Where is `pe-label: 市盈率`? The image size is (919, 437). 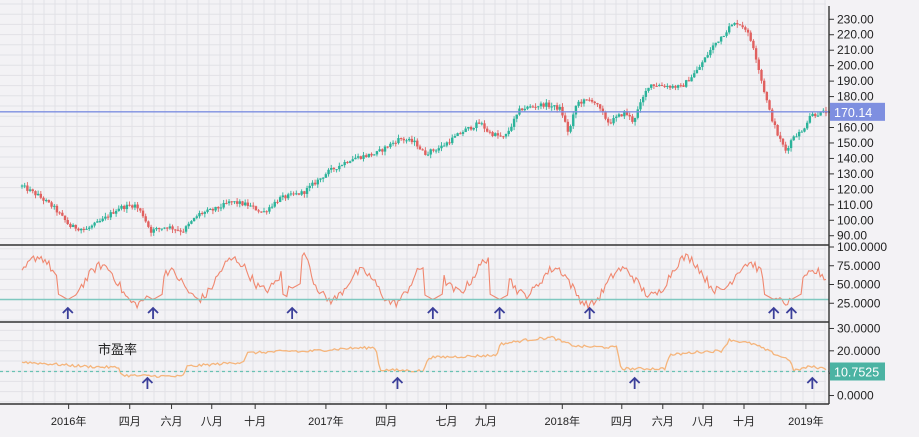
pe-label: 市盈率 is located at coordinates (117, 349).